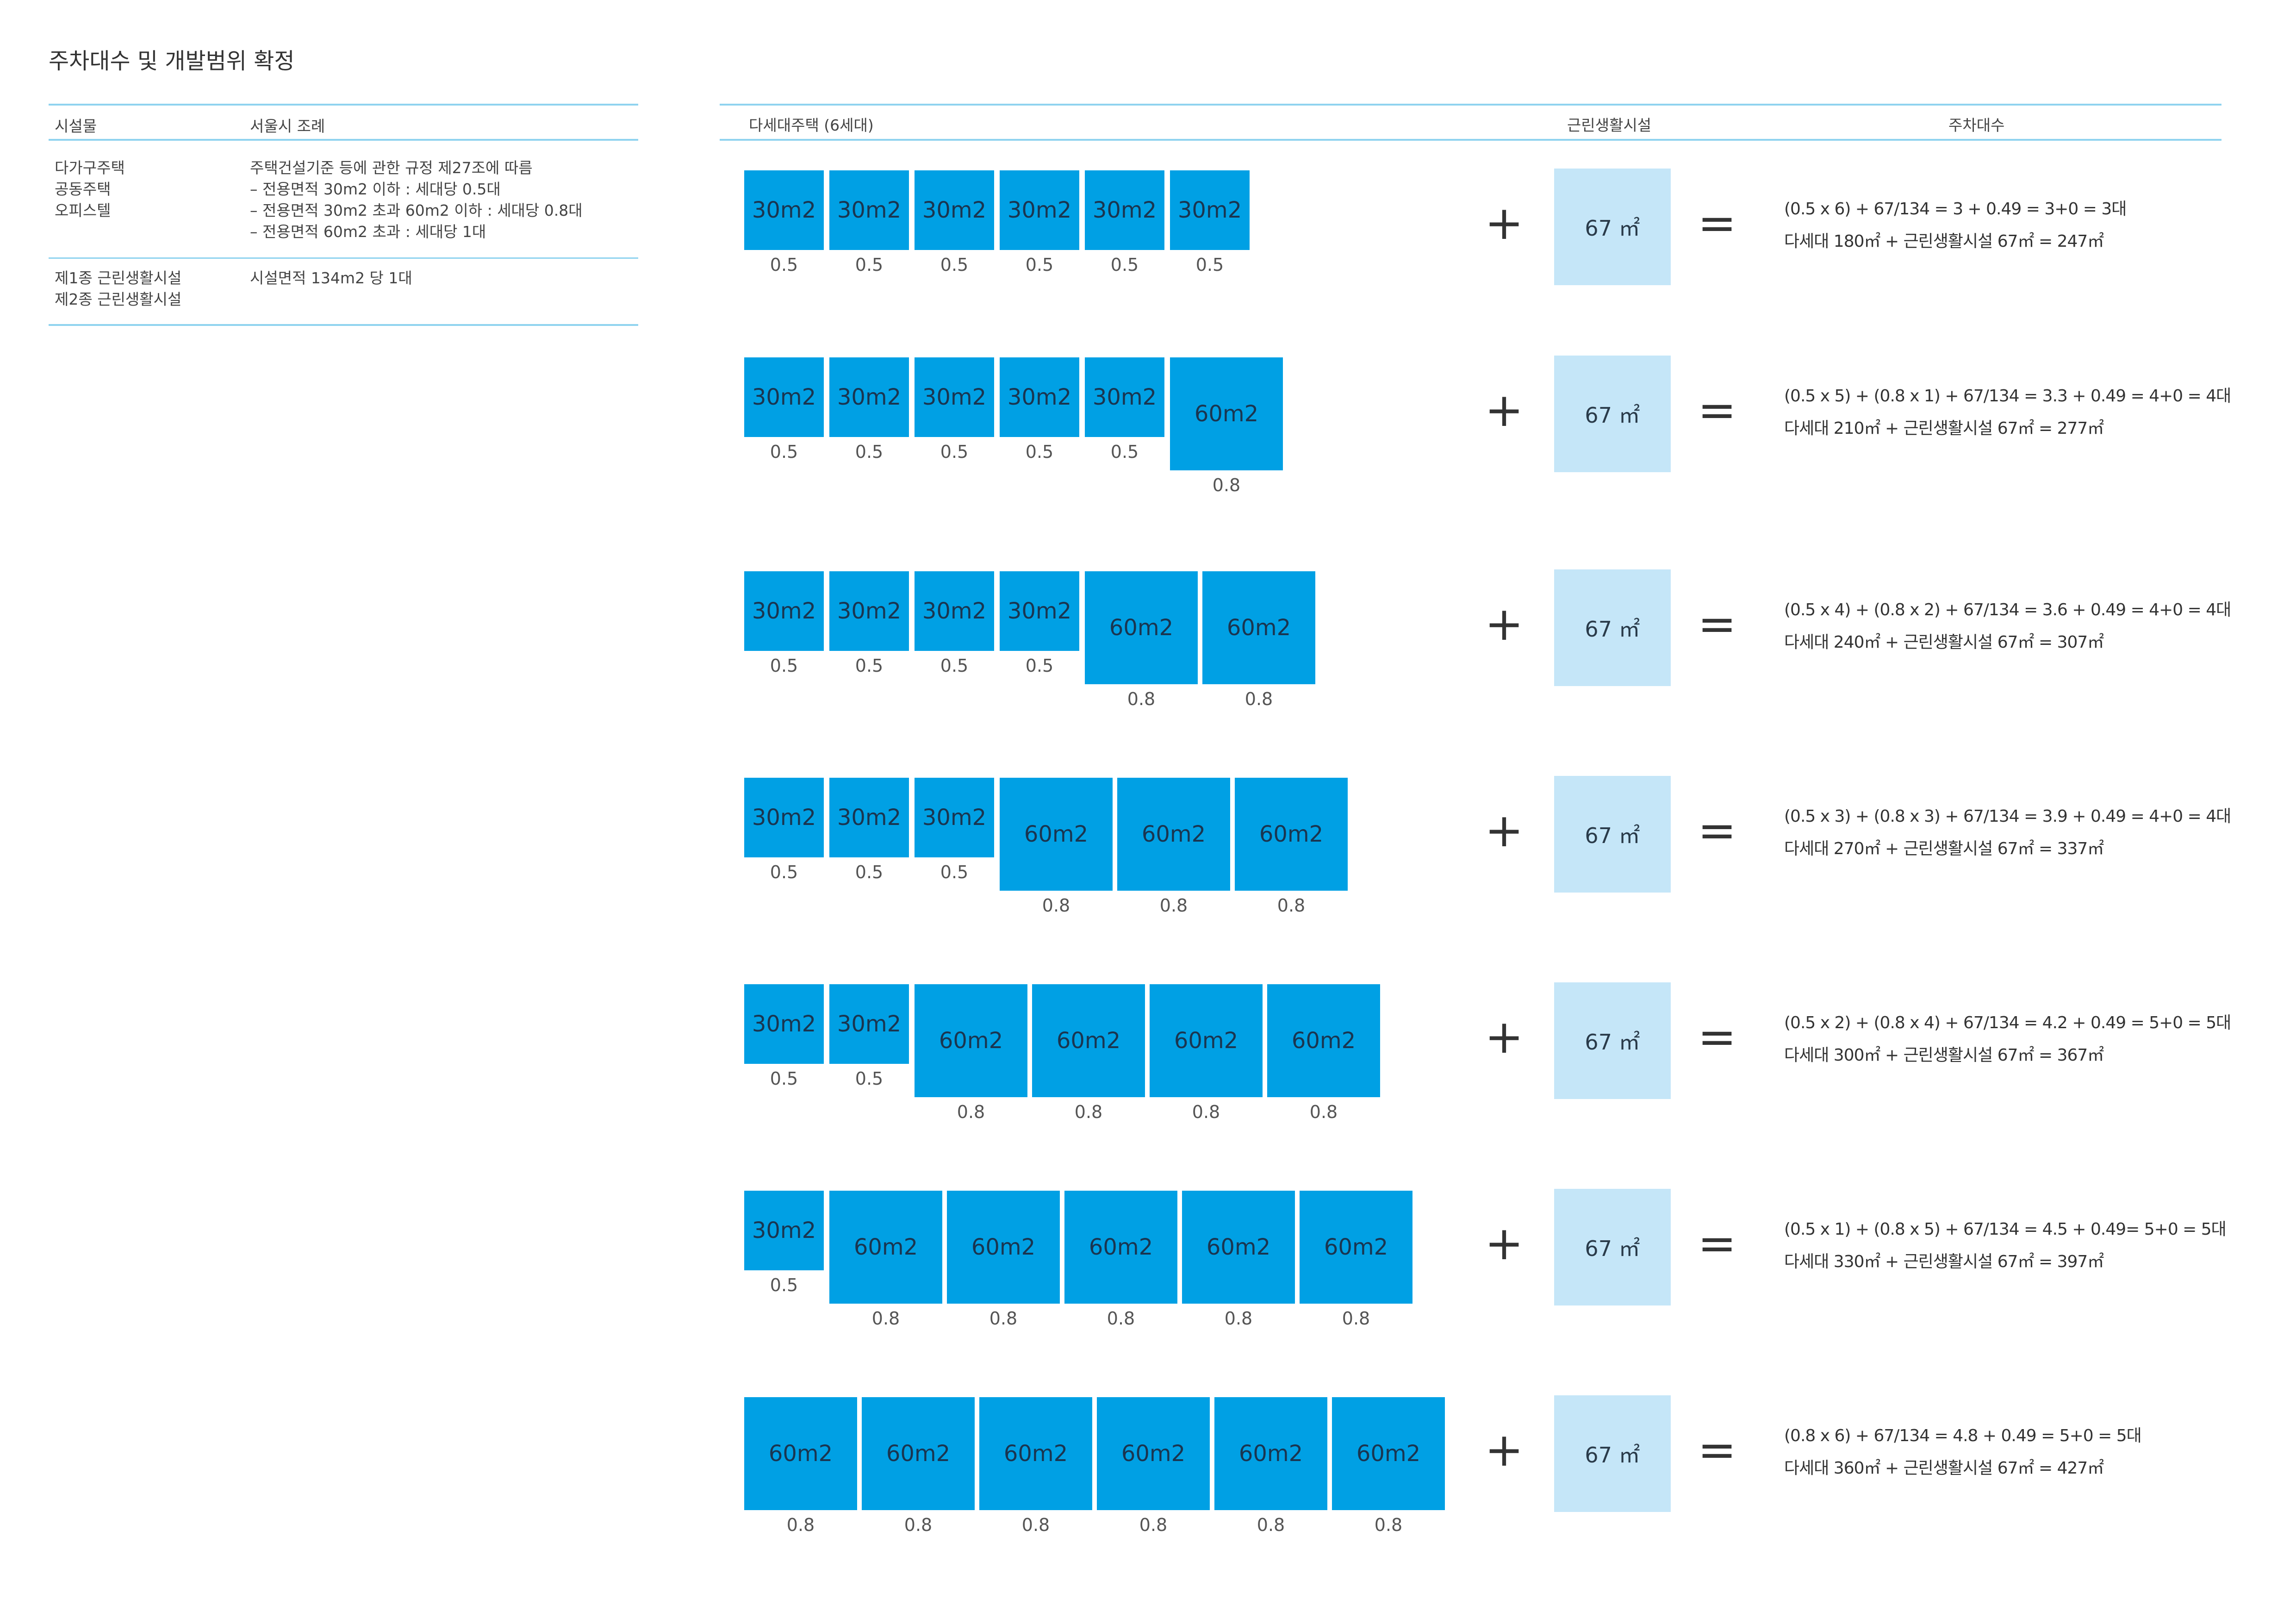 The width and height of the screenshot is (2296, 1624). I want to click on page-title: 주차대수 및 개발범위 확정, so click(172, 61).